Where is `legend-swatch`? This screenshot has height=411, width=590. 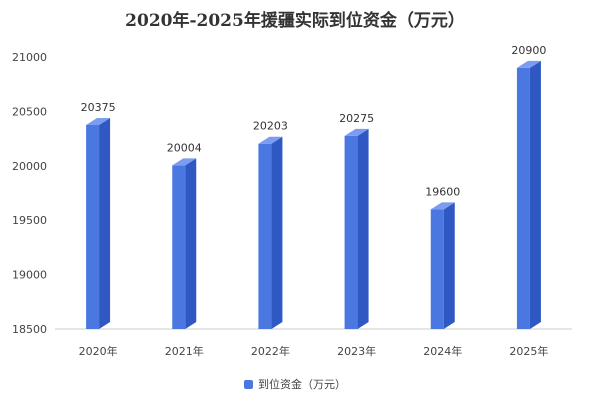 legend-swatch is located at coordinates (248, 384).